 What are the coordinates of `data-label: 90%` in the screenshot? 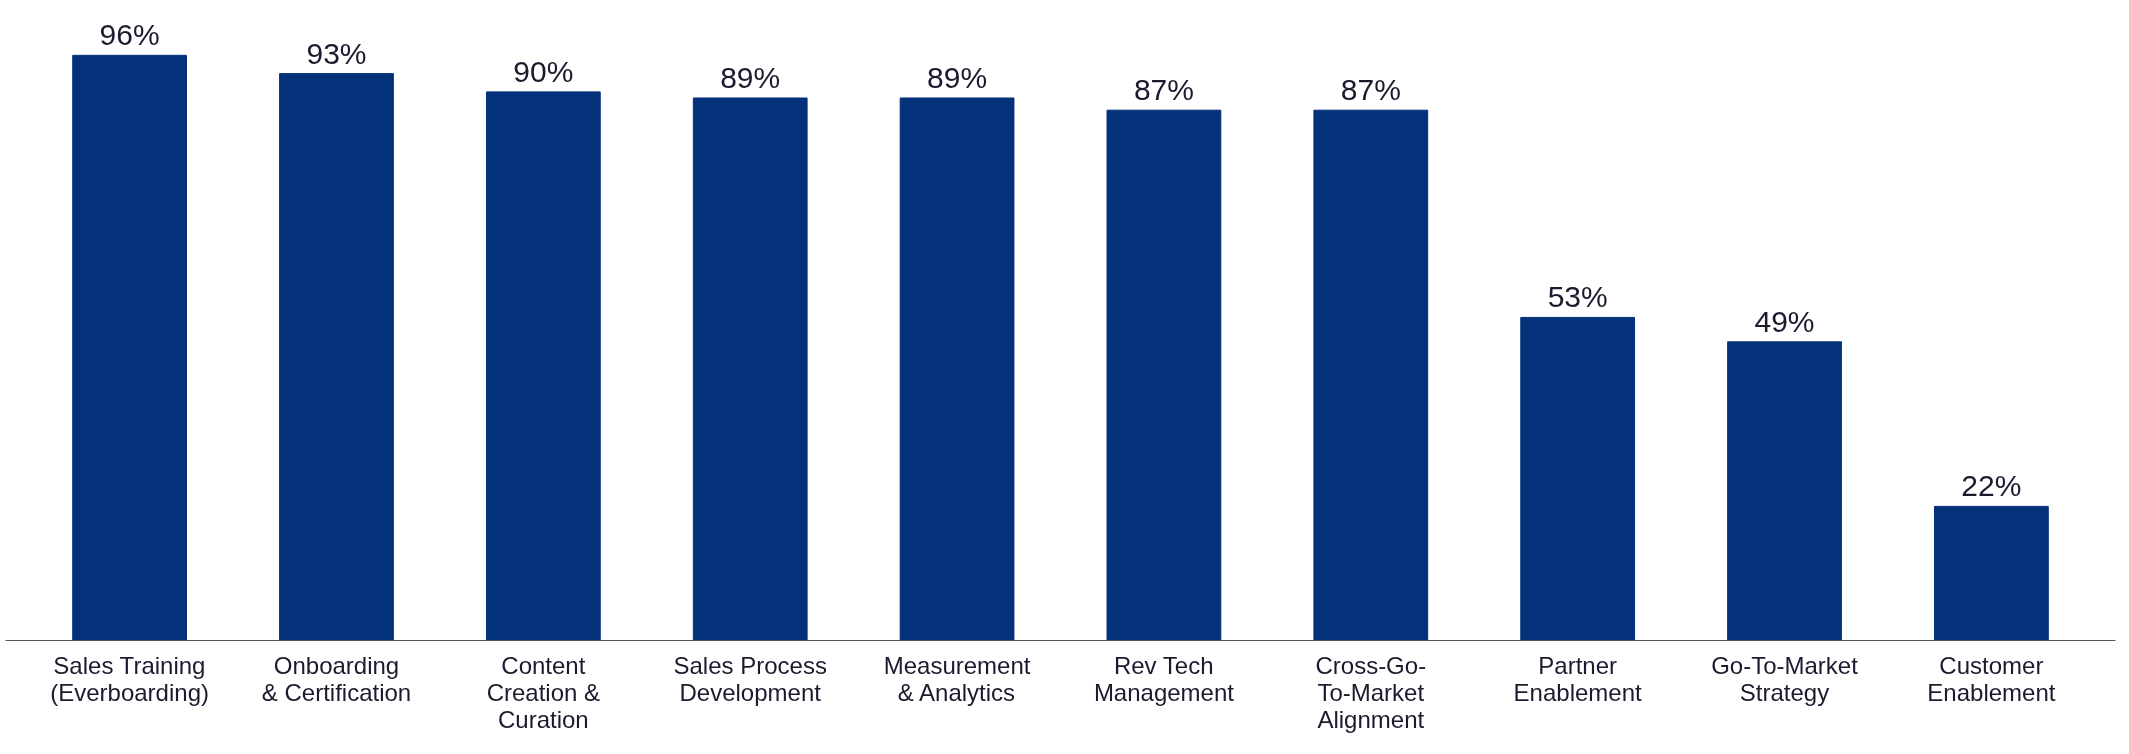 It's located at (543, 71).